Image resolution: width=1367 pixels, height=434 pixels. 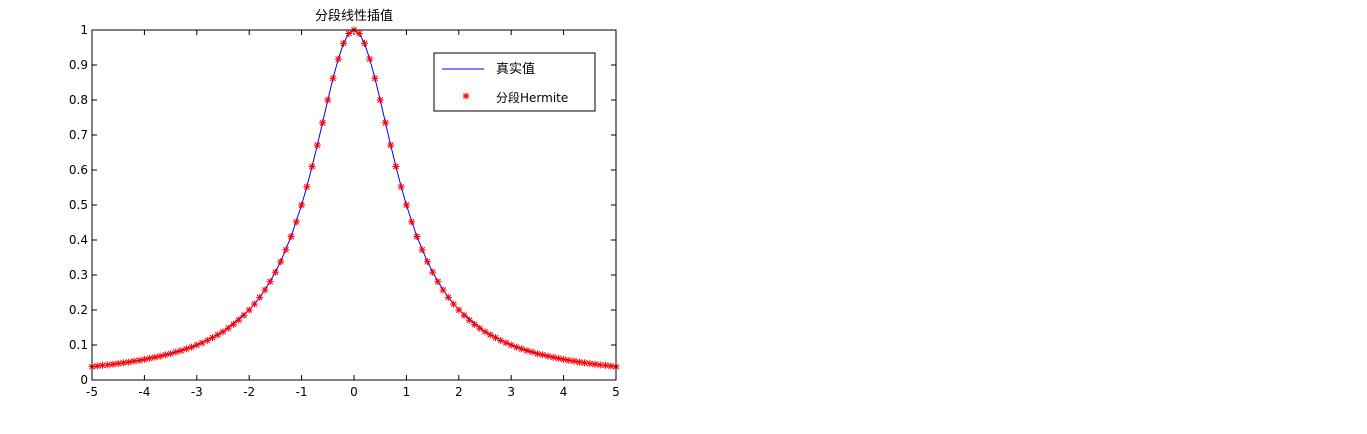 I want to click on y-tick-label: 0.5, so click(x=78, y=205).